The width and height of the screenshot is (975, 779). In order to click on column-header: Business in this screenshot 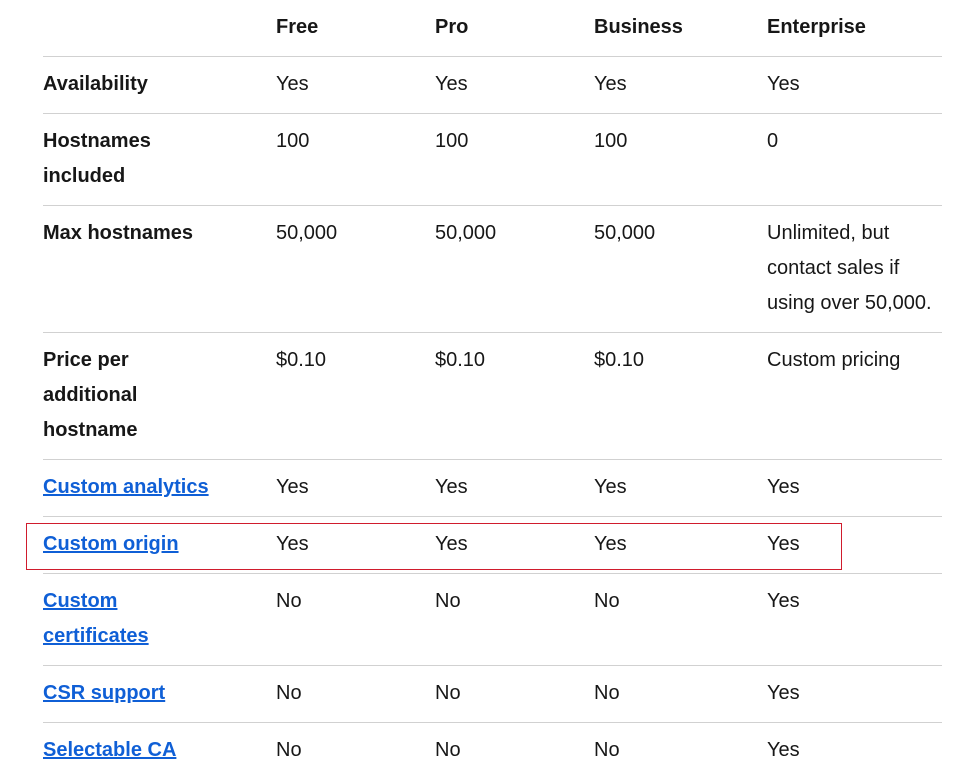, I will do `click(680, 28)`.